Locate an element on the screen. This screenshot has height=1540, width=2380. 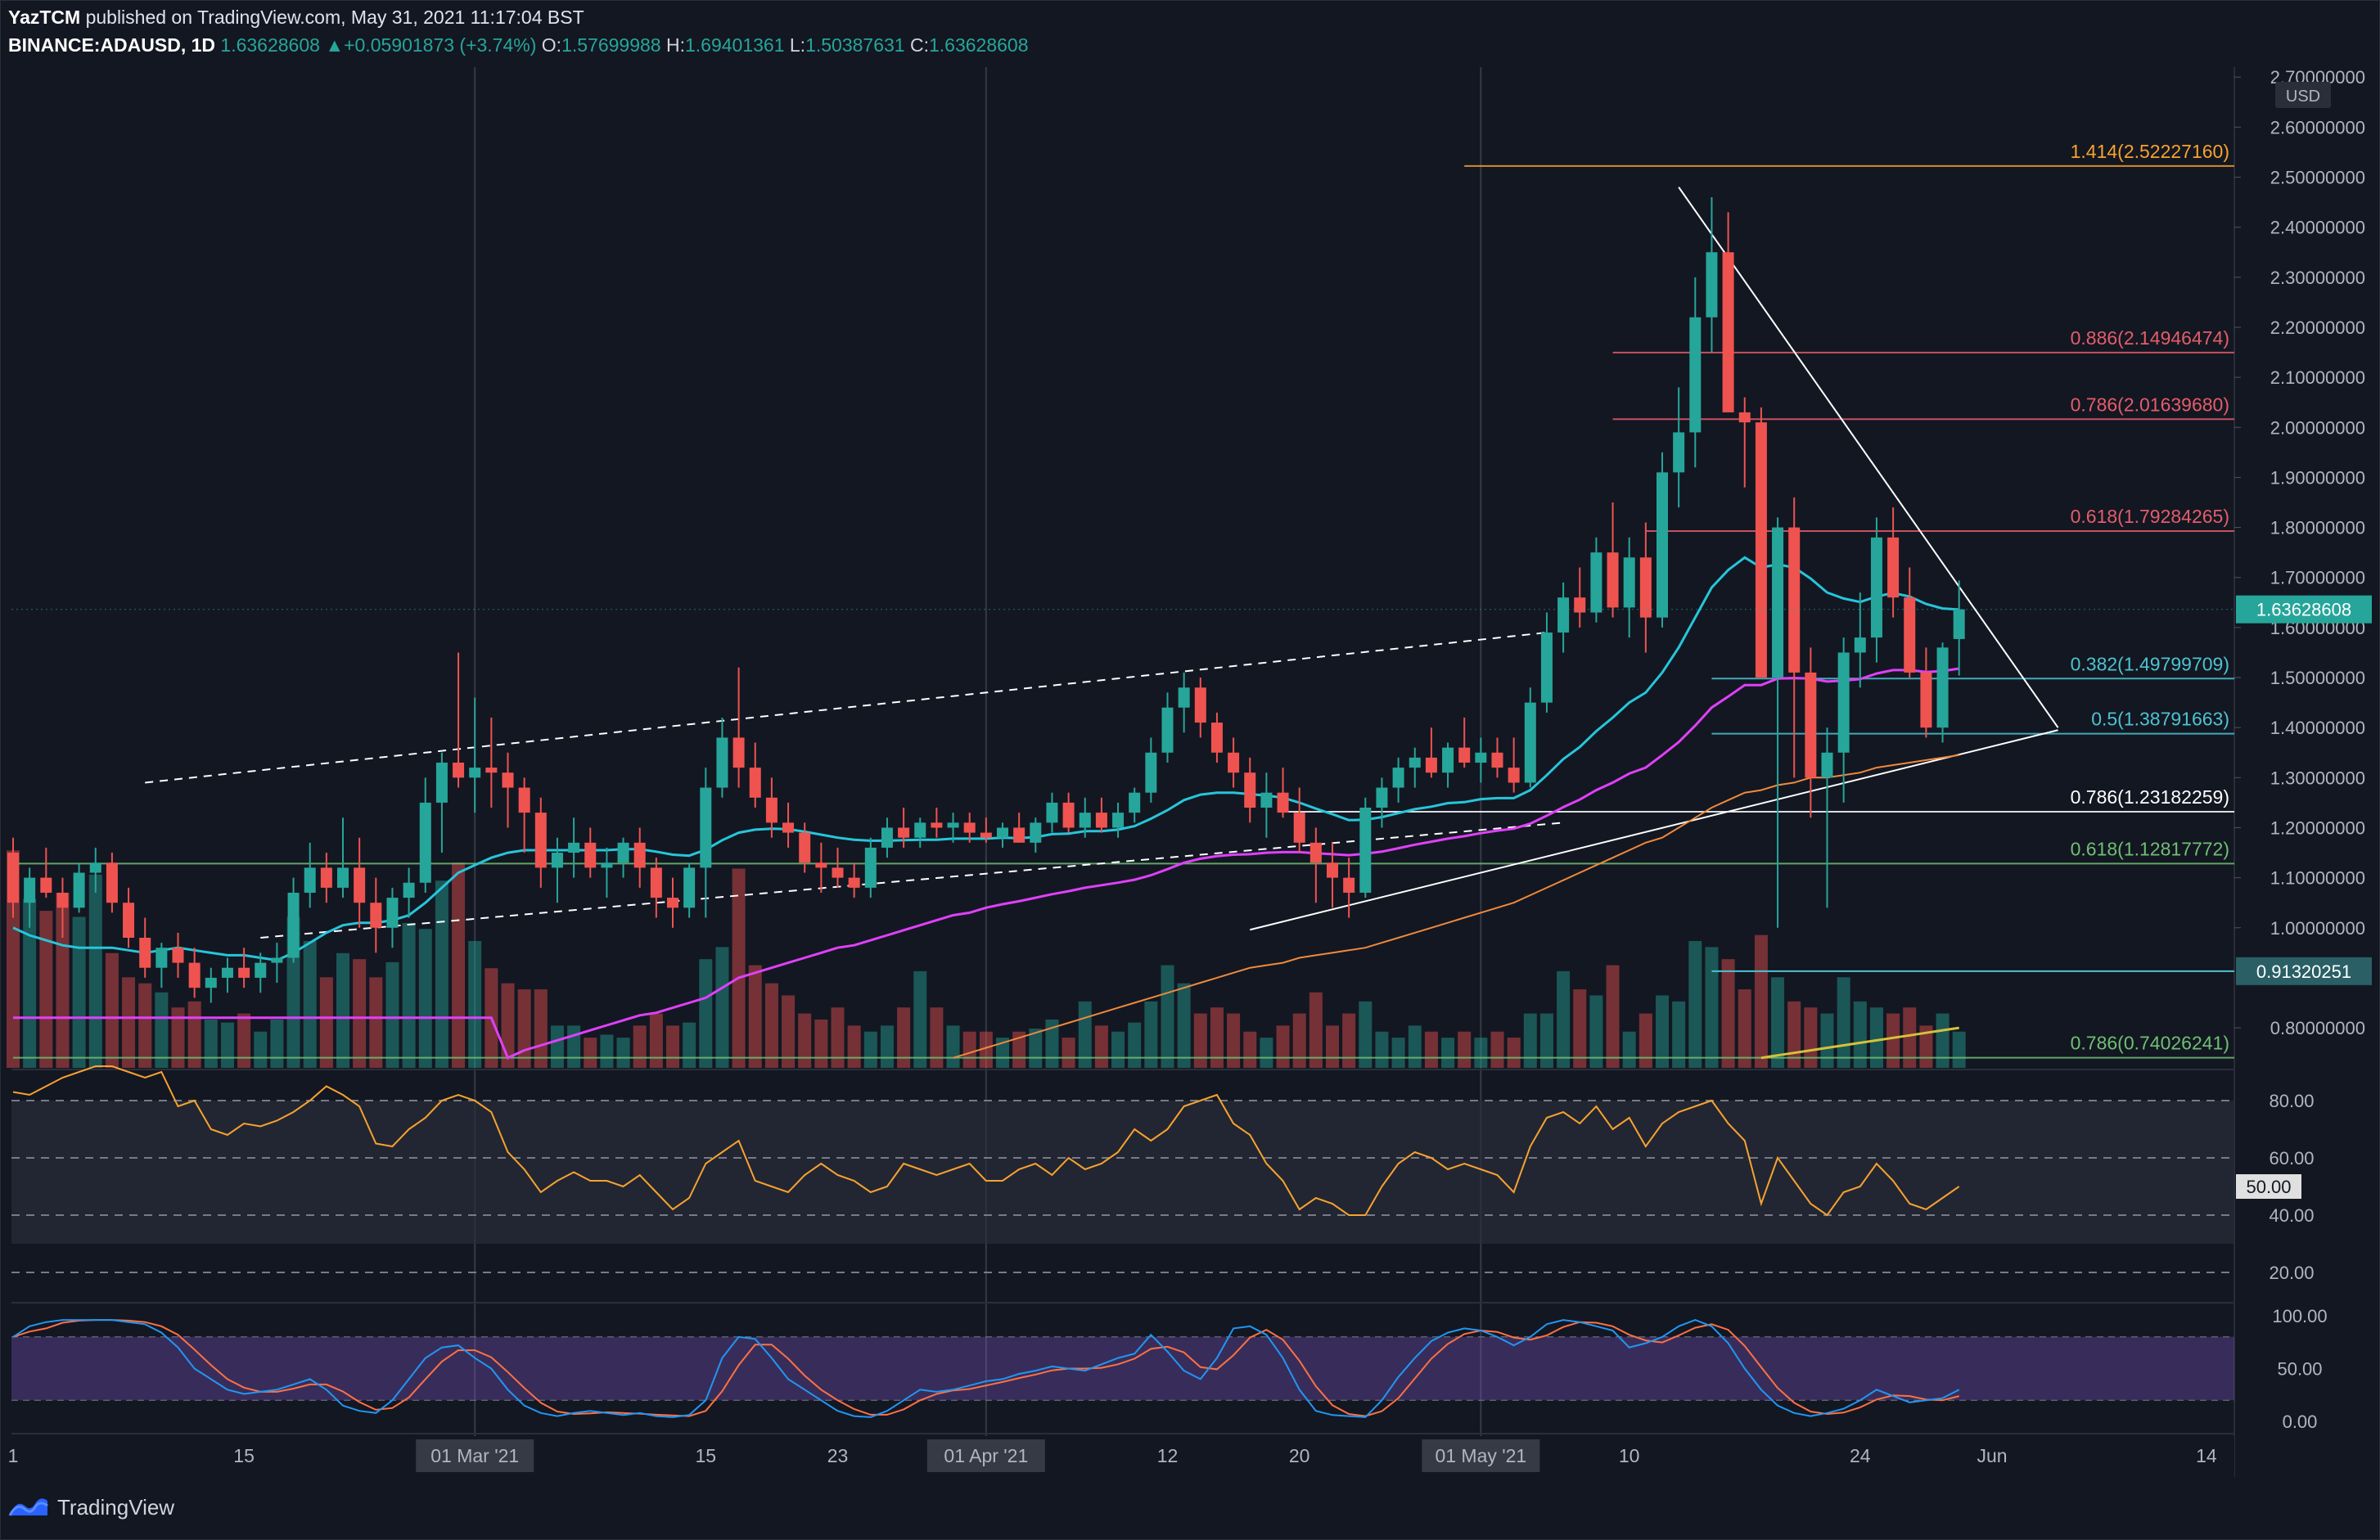
stoch-tick-label: 100.00 is located at coordinates (2300, 1316).